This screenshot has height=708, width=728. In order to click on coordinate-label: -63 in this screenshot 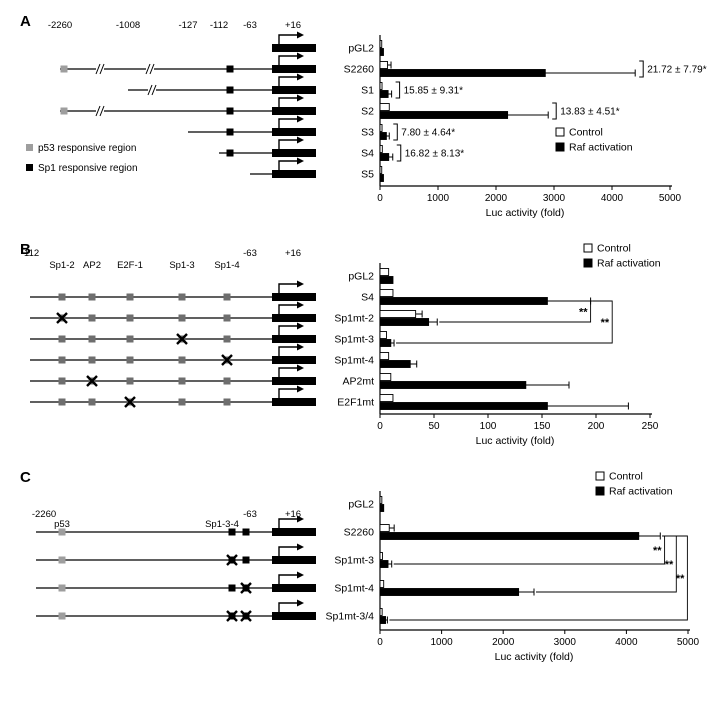, I will do `click(250, 514)`.